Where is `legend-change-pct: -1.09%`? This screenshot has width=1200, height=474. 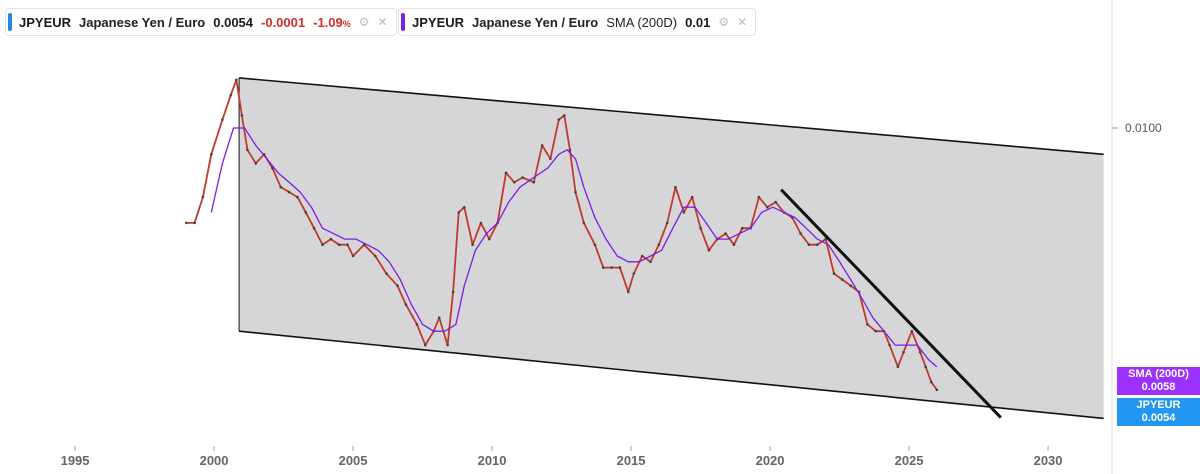 legend-change-pct: -1.09% is located at coordinates (332, 22).